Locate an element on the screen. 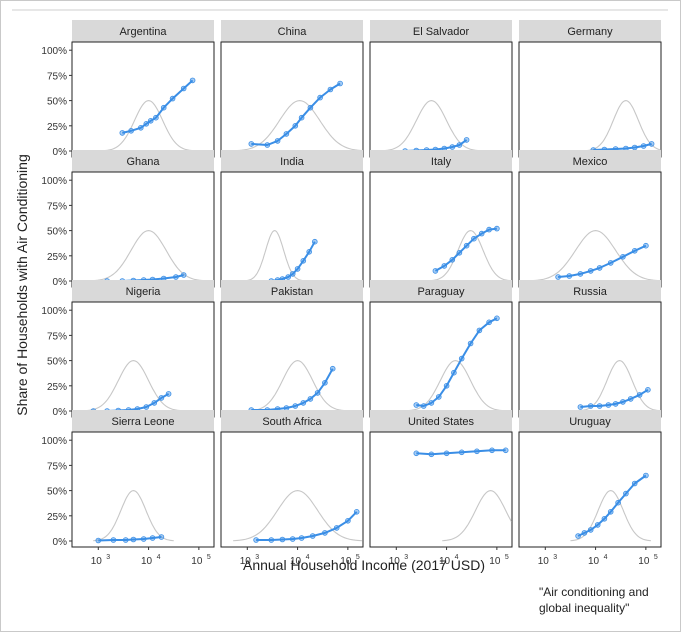 Image resolution: width=681 pixels, height=632 pixels. series-line-italy is located at coordinates (466, 249).